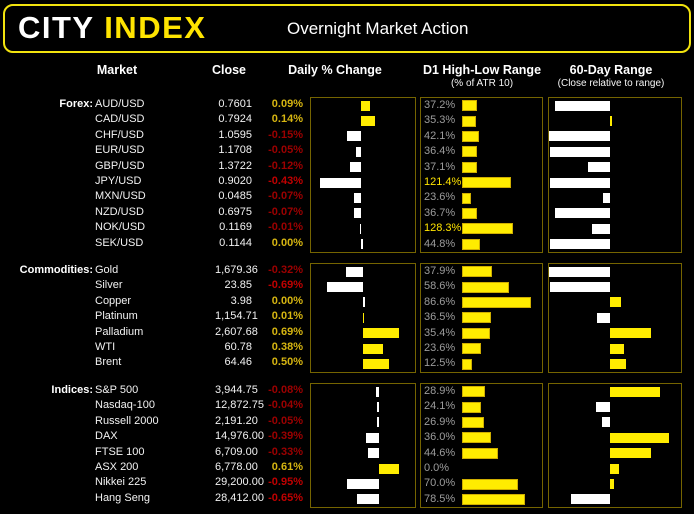  Describe the element at coordinates (120, 104) in the screenshot. I see `market-name: AUD/USD` at that location.